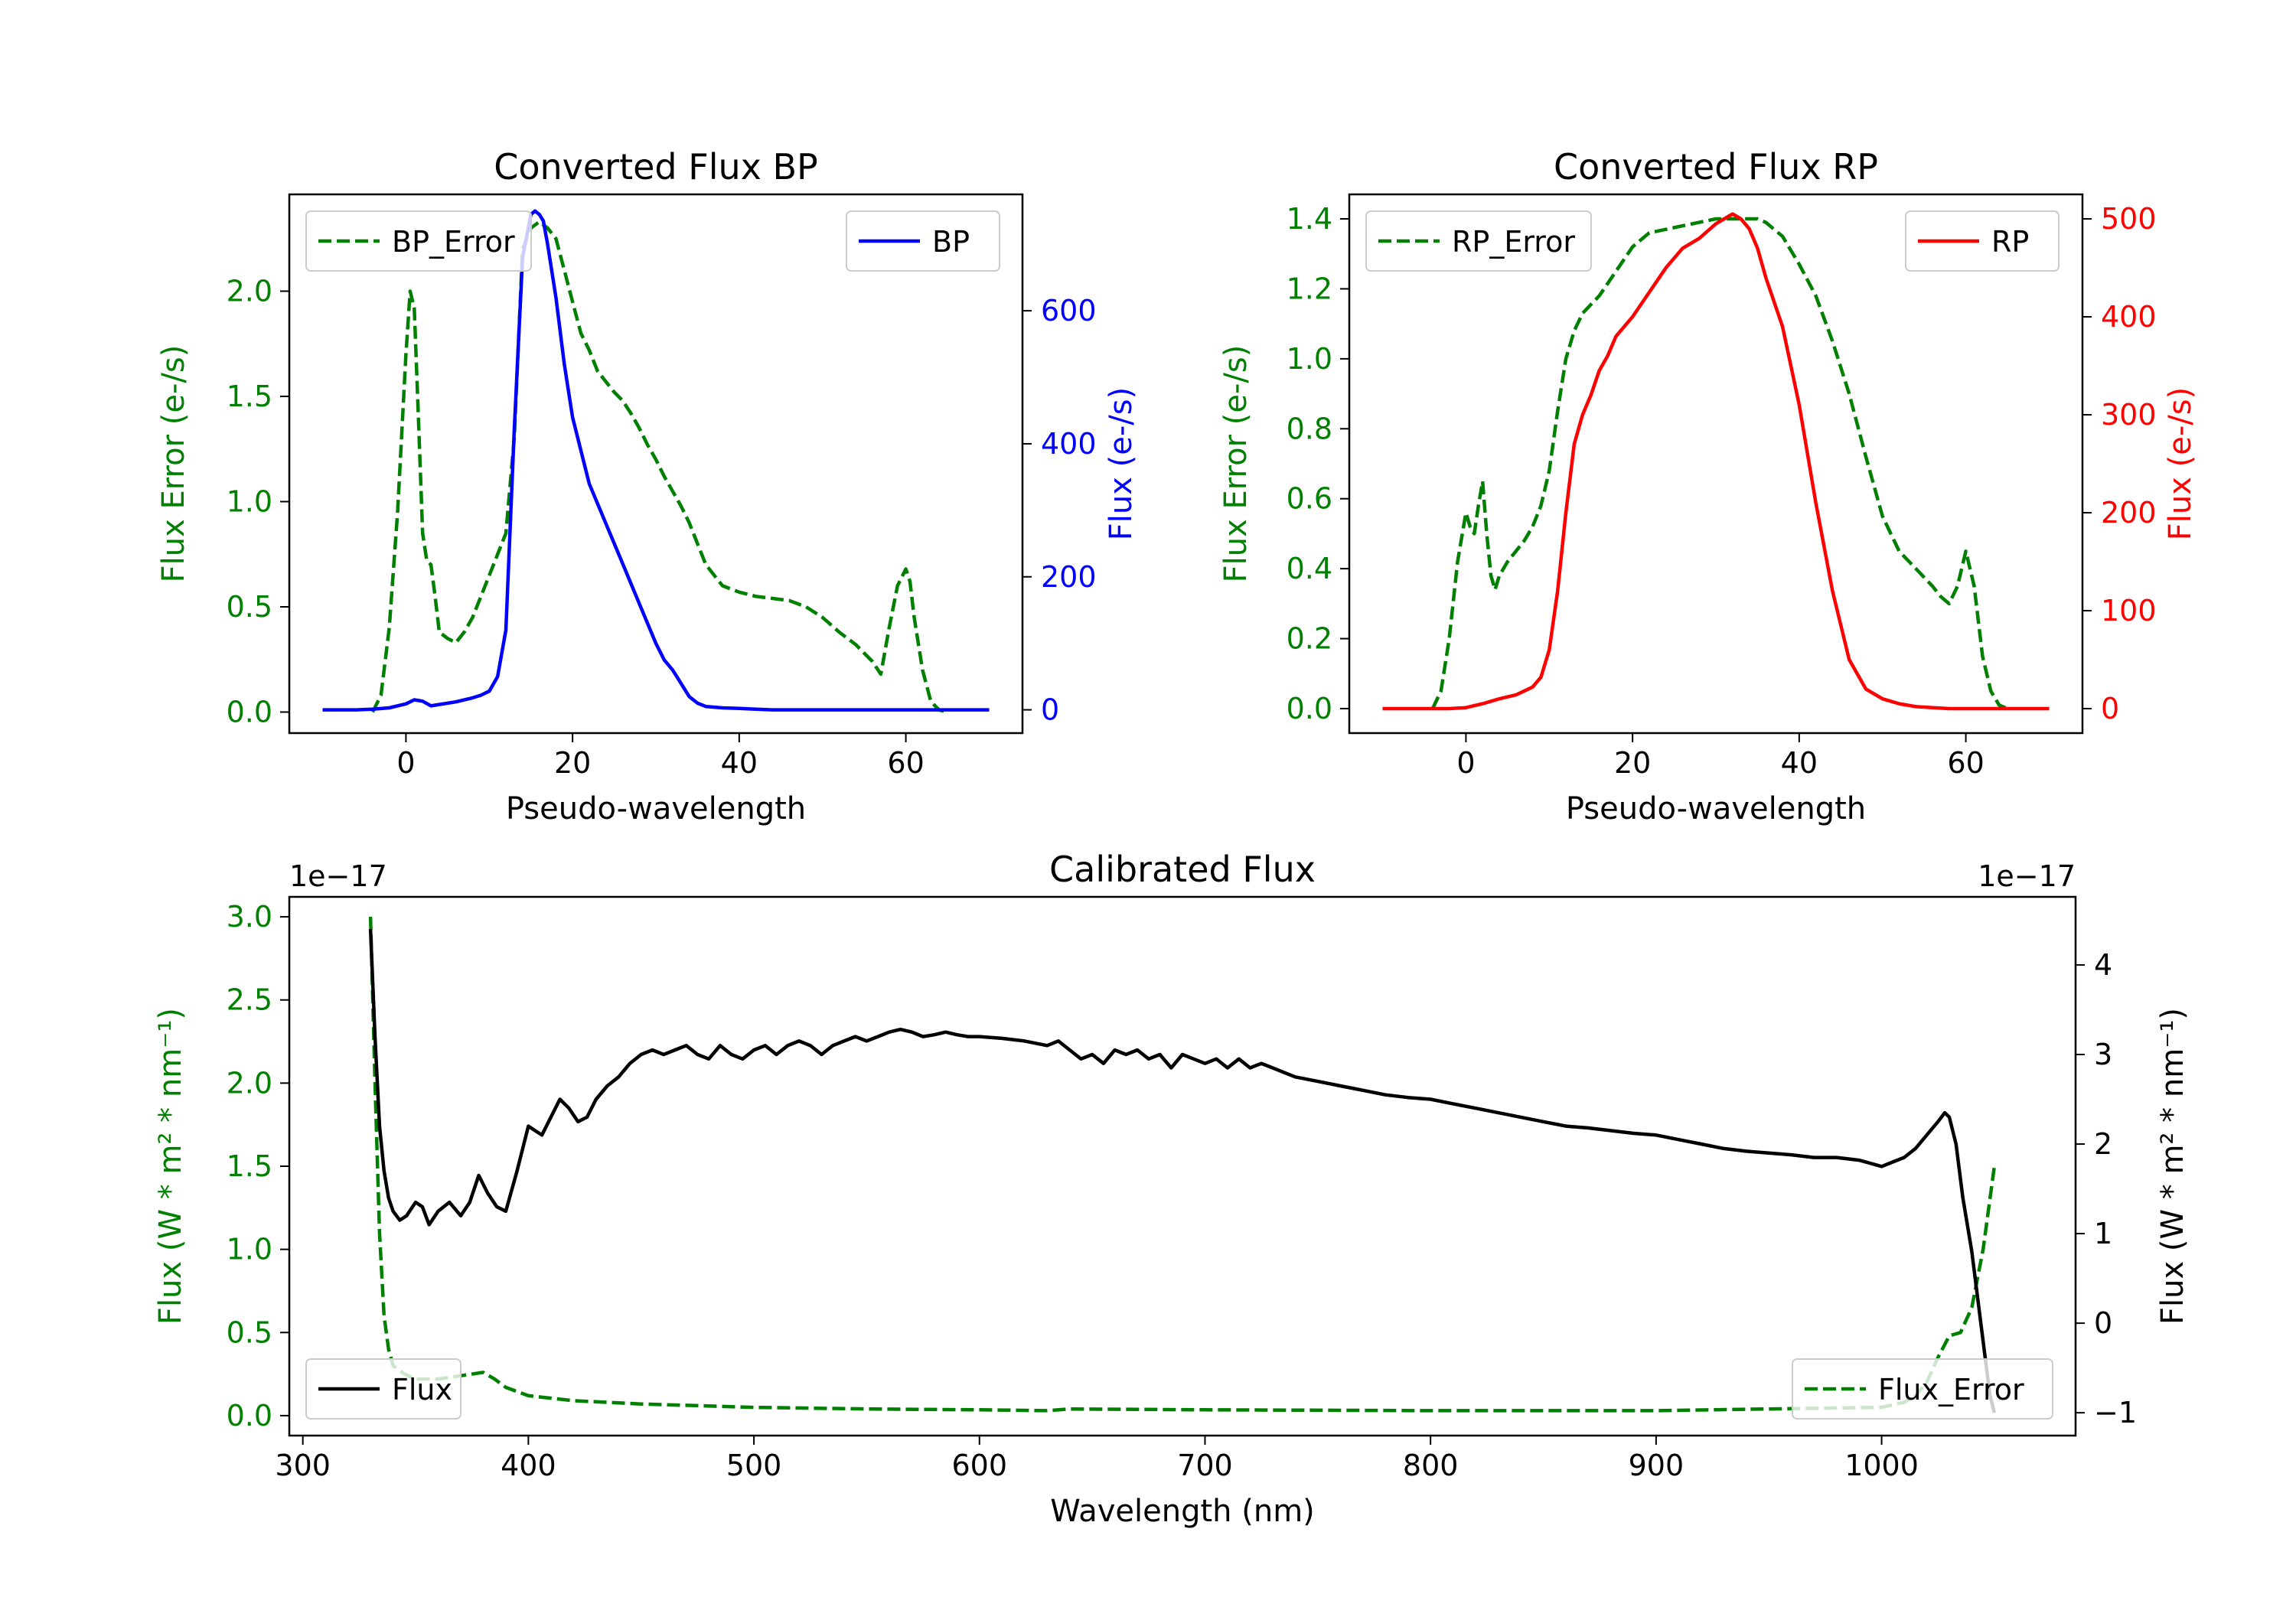  I want to click on legend-bp: BP, so click(923, 241).